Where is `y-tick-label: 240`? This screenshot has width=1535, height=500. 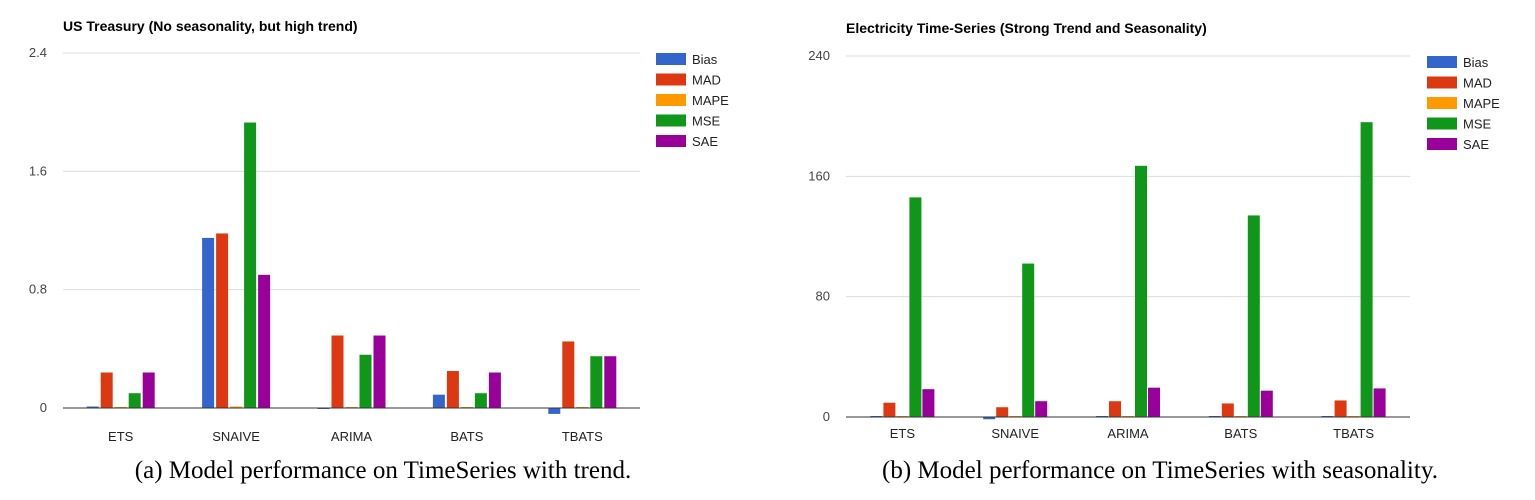 y-tick-label: 240 is located at coordinates (819, 55).